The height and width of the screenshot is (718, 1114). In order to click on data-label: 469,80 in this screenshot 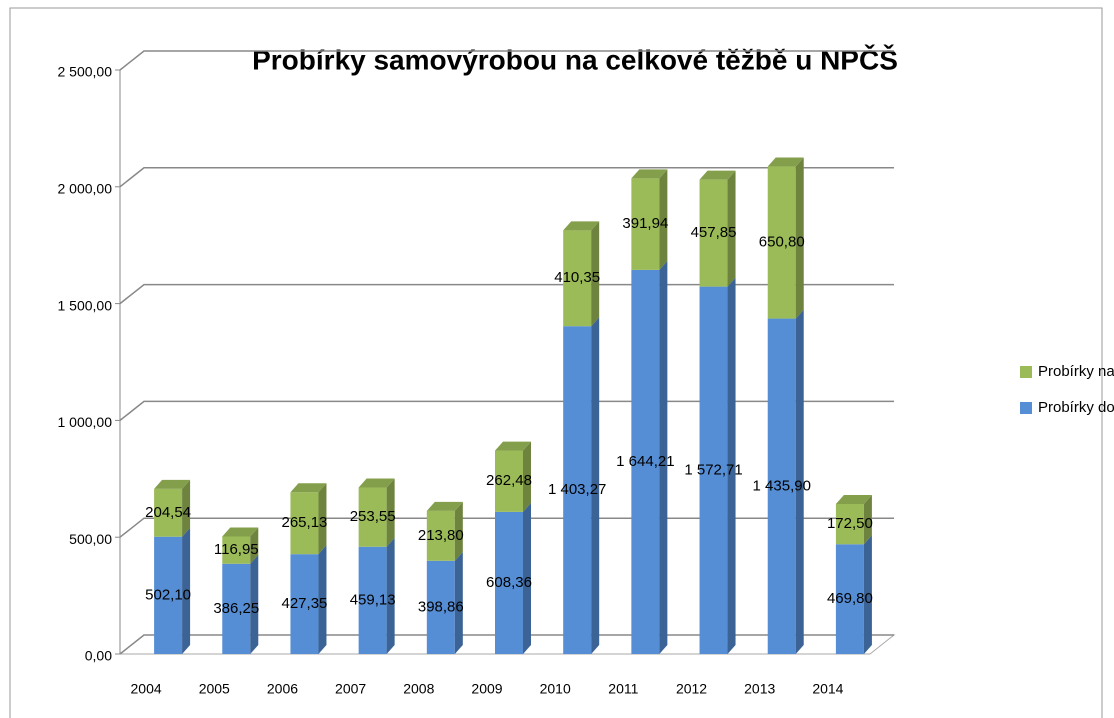, I will do `click(850, 598)`.